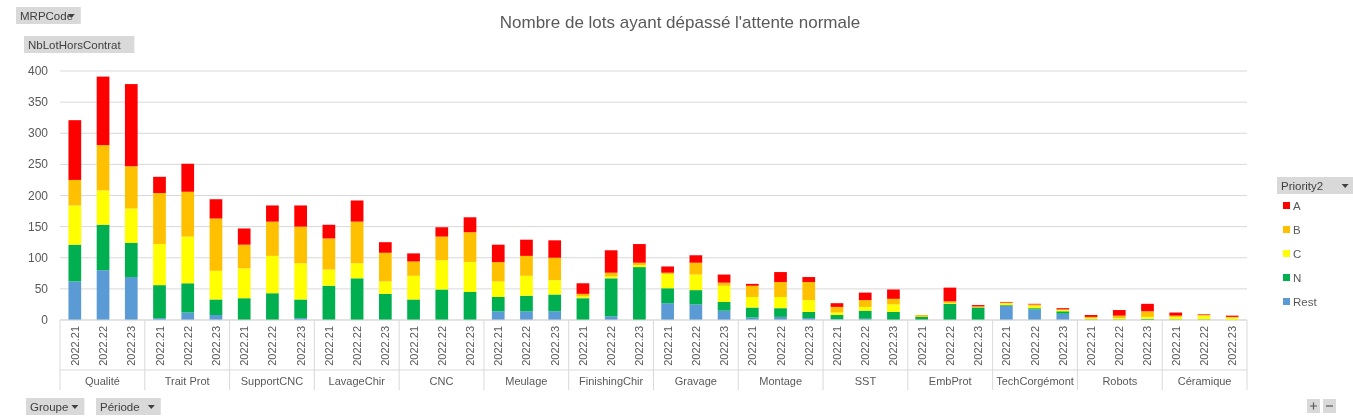 Image resolution: width=1353 pixels, height=419 pixels. I want to click on legend-label: A, so click(1297, 206).